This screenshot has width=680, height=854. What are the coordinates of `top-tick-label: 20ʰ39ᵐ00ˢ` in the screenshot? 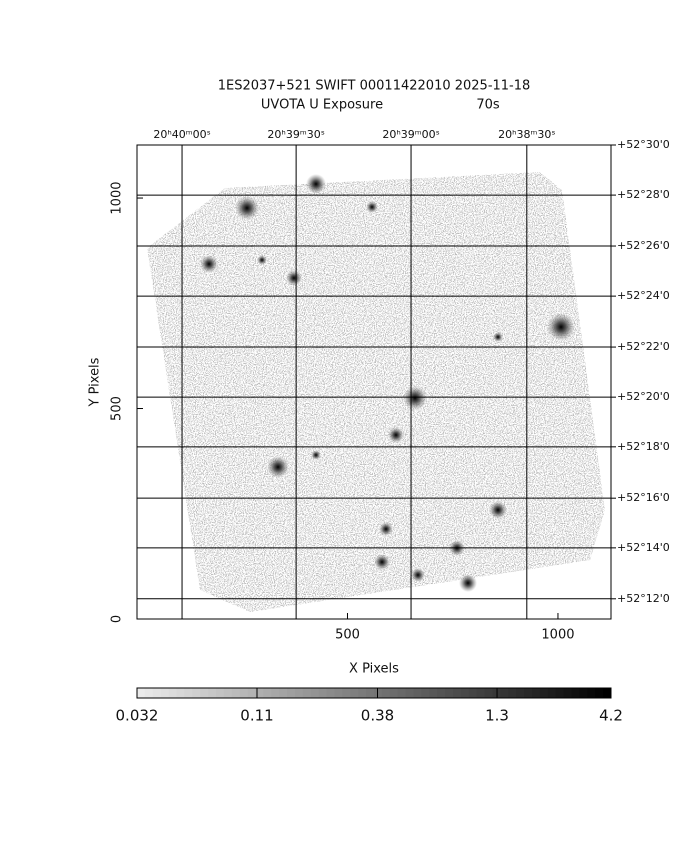 It's located at (410, 134).